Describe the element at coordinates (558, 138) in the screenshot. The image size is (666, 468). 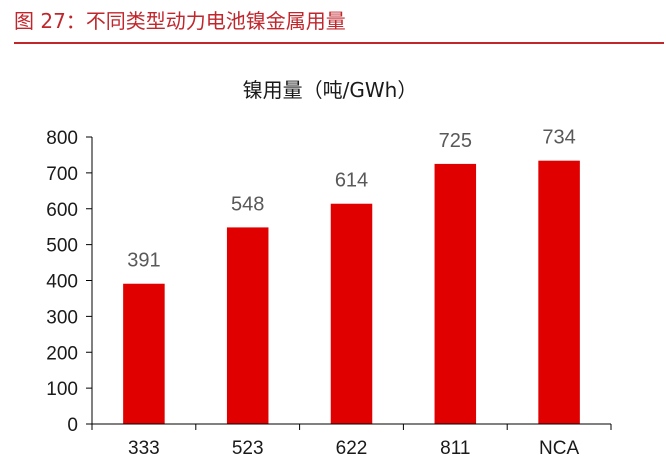
I see `data-label: 734` at that location.